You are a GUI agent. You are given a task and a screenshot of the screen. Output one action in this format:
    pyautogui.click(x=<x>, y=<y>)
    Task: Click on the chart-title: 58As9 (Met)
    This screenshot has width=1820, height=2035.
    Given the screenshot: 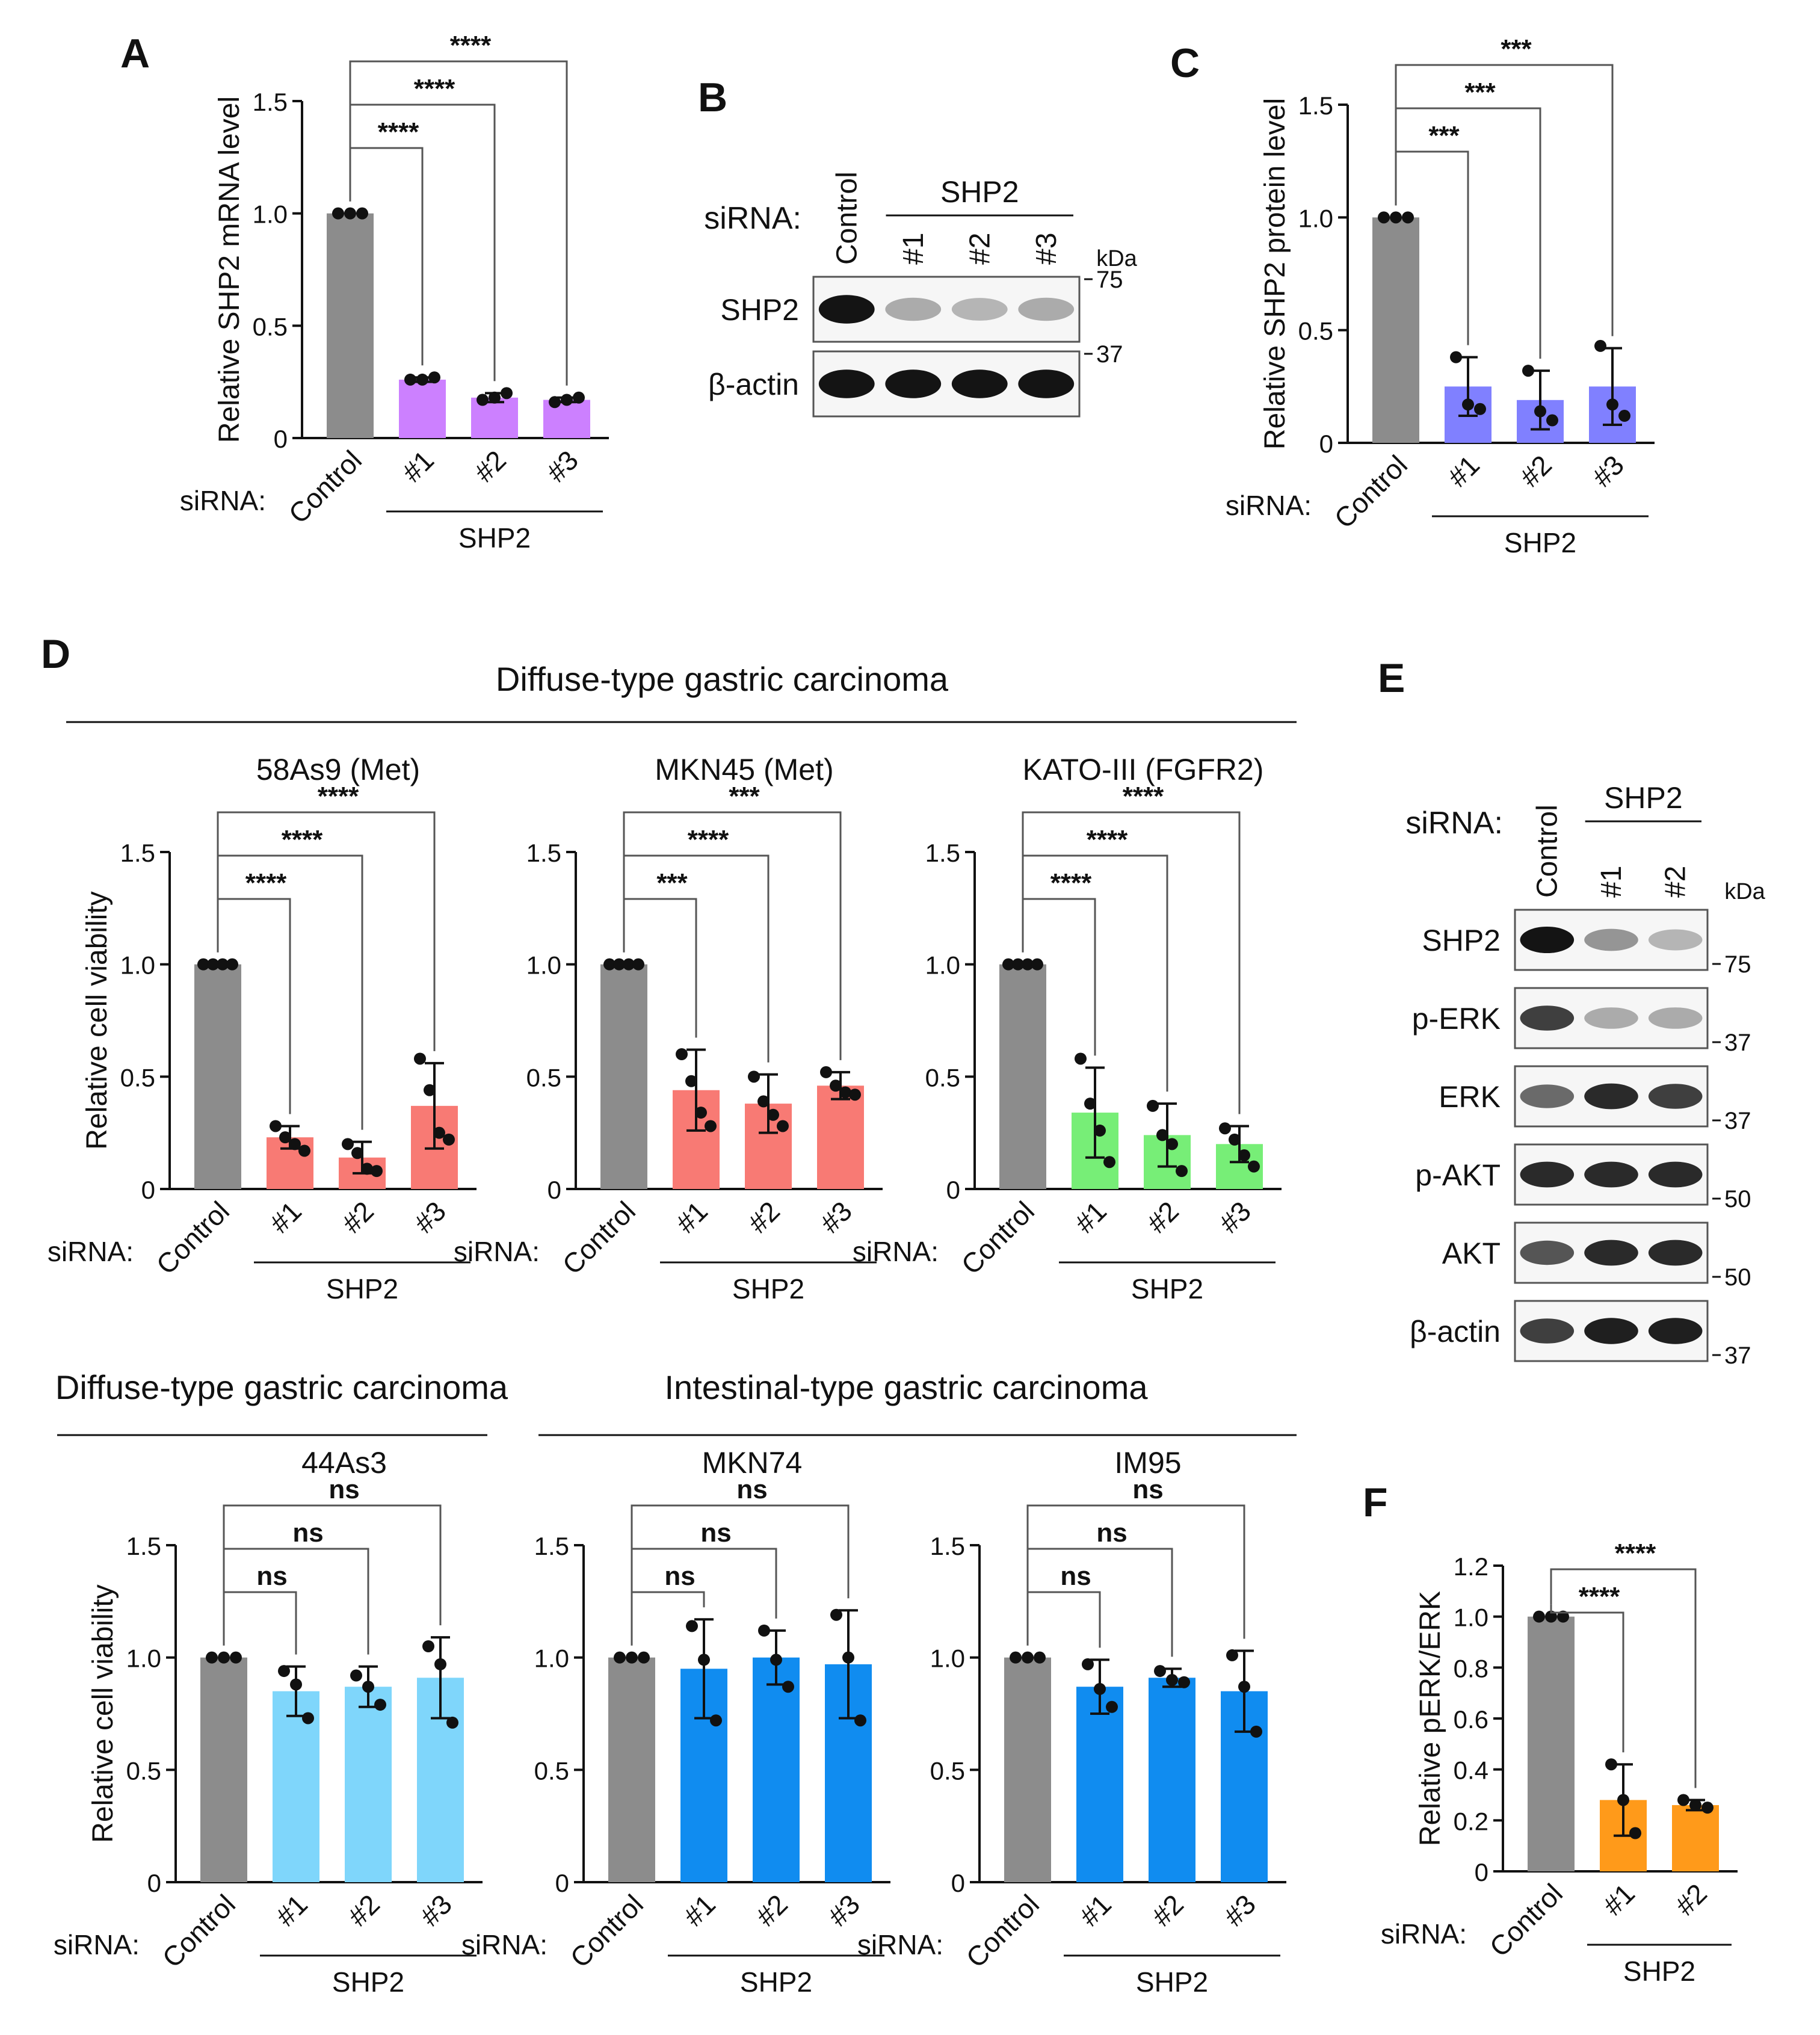 What is the action you would take?
    pyautogui.click(x=338, y=769)
    